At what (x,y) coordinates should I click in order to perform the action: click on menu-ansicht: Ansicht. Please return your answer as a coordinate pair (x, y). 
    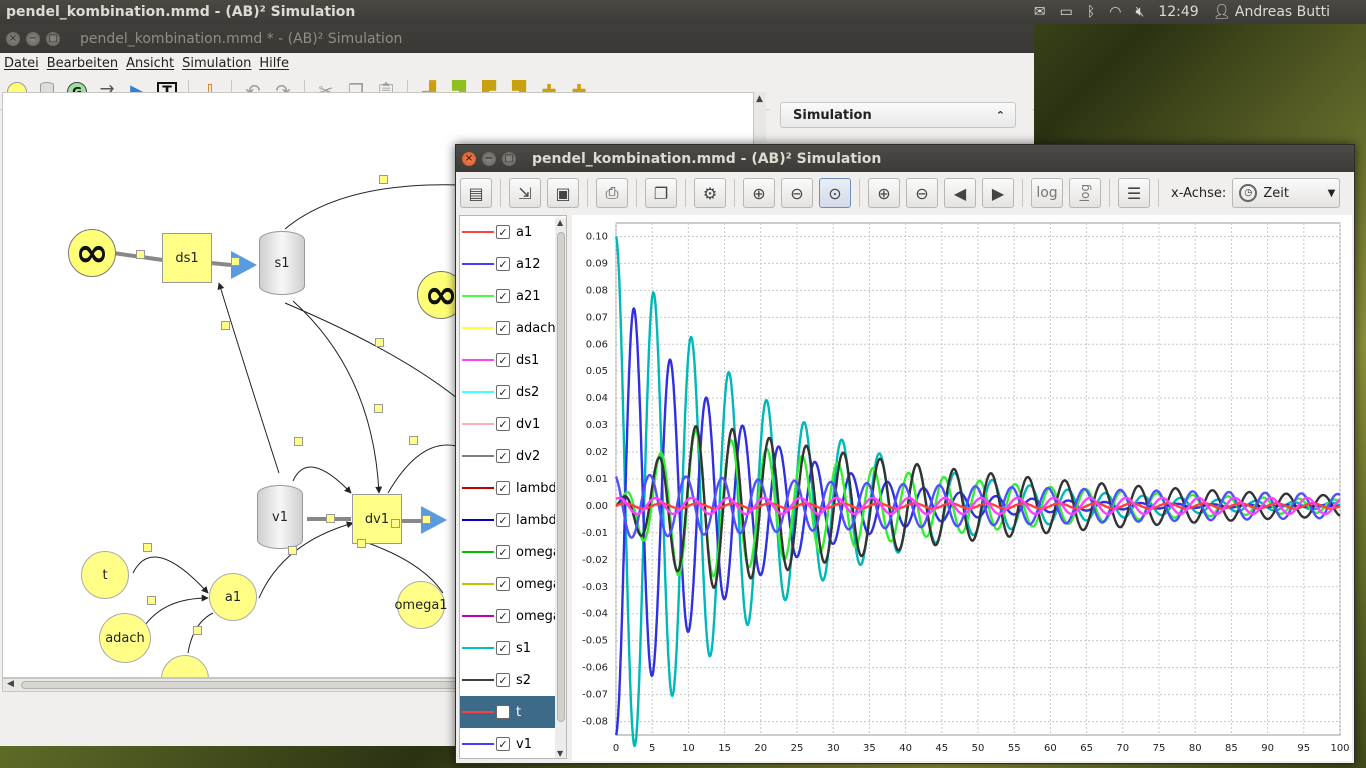
    Looking at the image, I should click on (150, 63).